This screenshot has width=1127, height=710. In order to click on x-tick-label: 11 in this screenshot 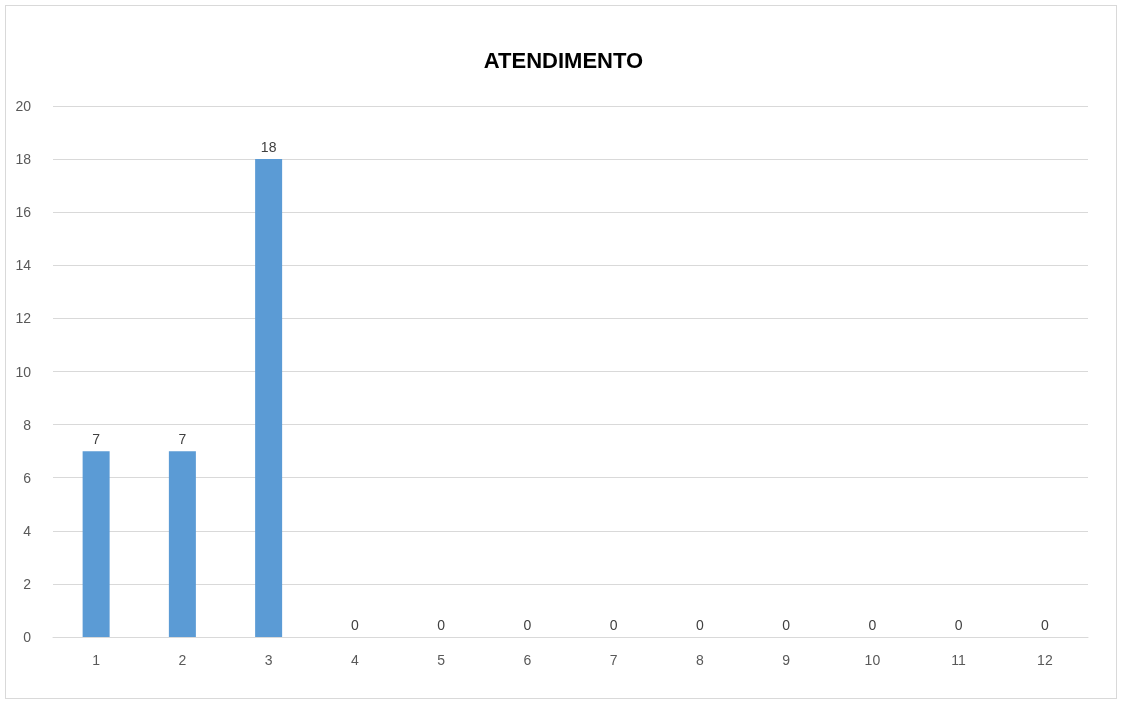, I will do `click(959, 660)`.